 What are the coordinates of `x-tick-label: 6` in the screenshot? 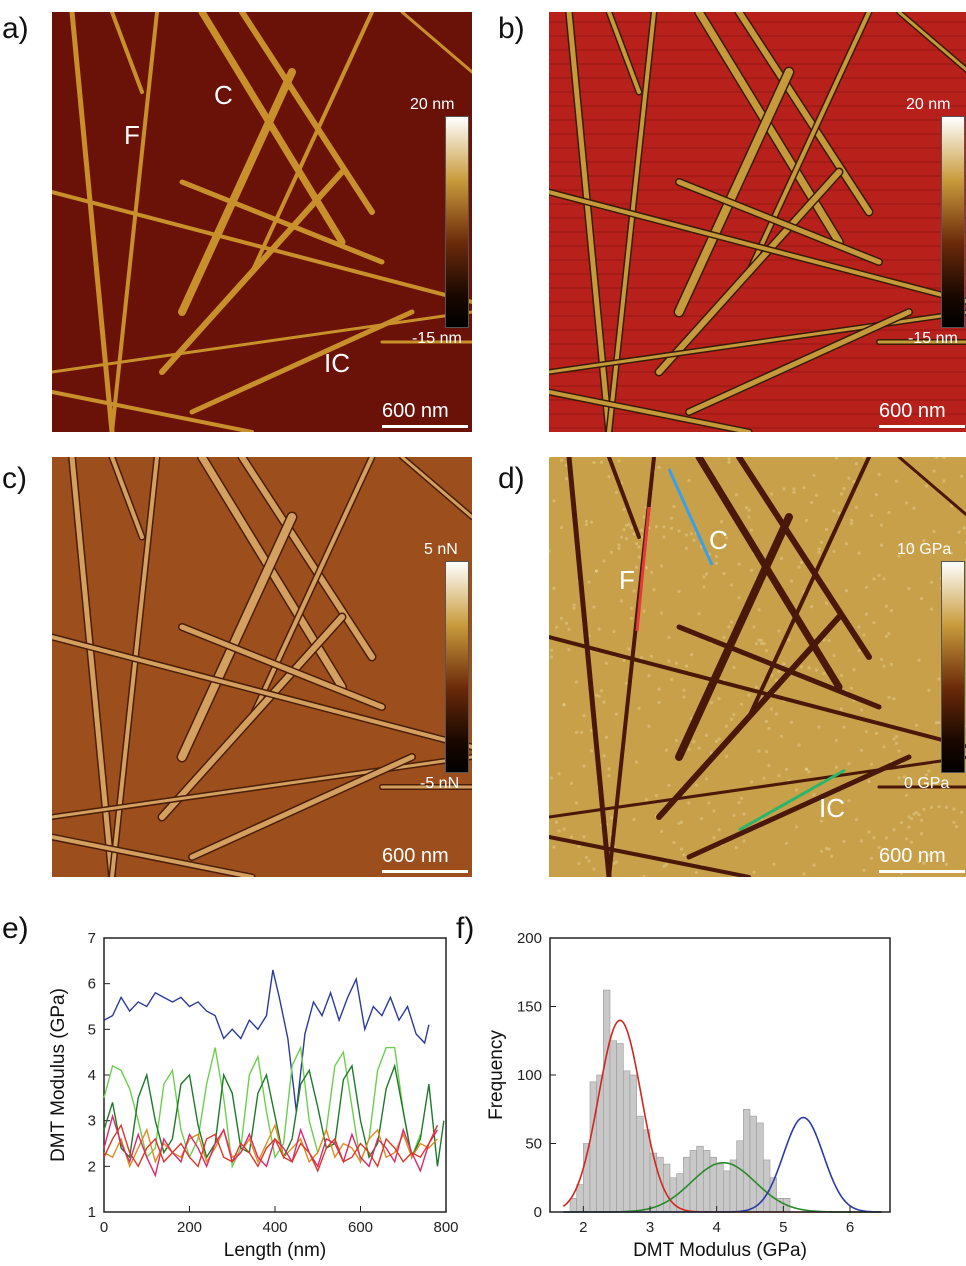 It's located at (850, 1227).